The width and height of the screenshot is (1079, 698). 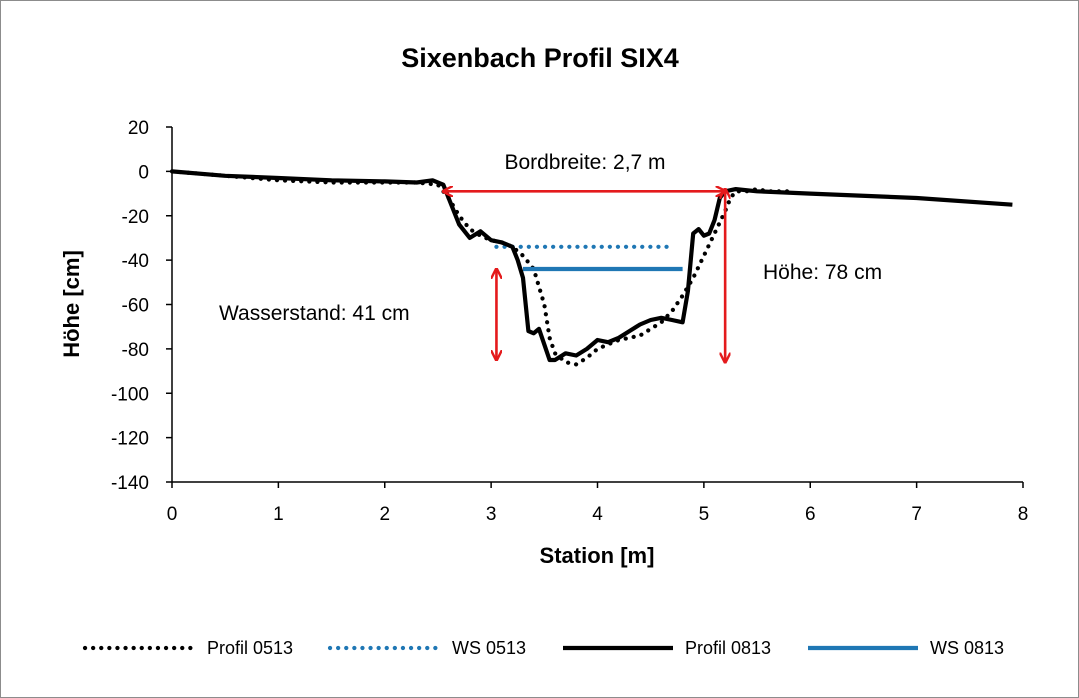 What do you see at coordinates (143, 172) in the screenshot?
I see `y-tick-label: 0` at bounding box center [143, 172].